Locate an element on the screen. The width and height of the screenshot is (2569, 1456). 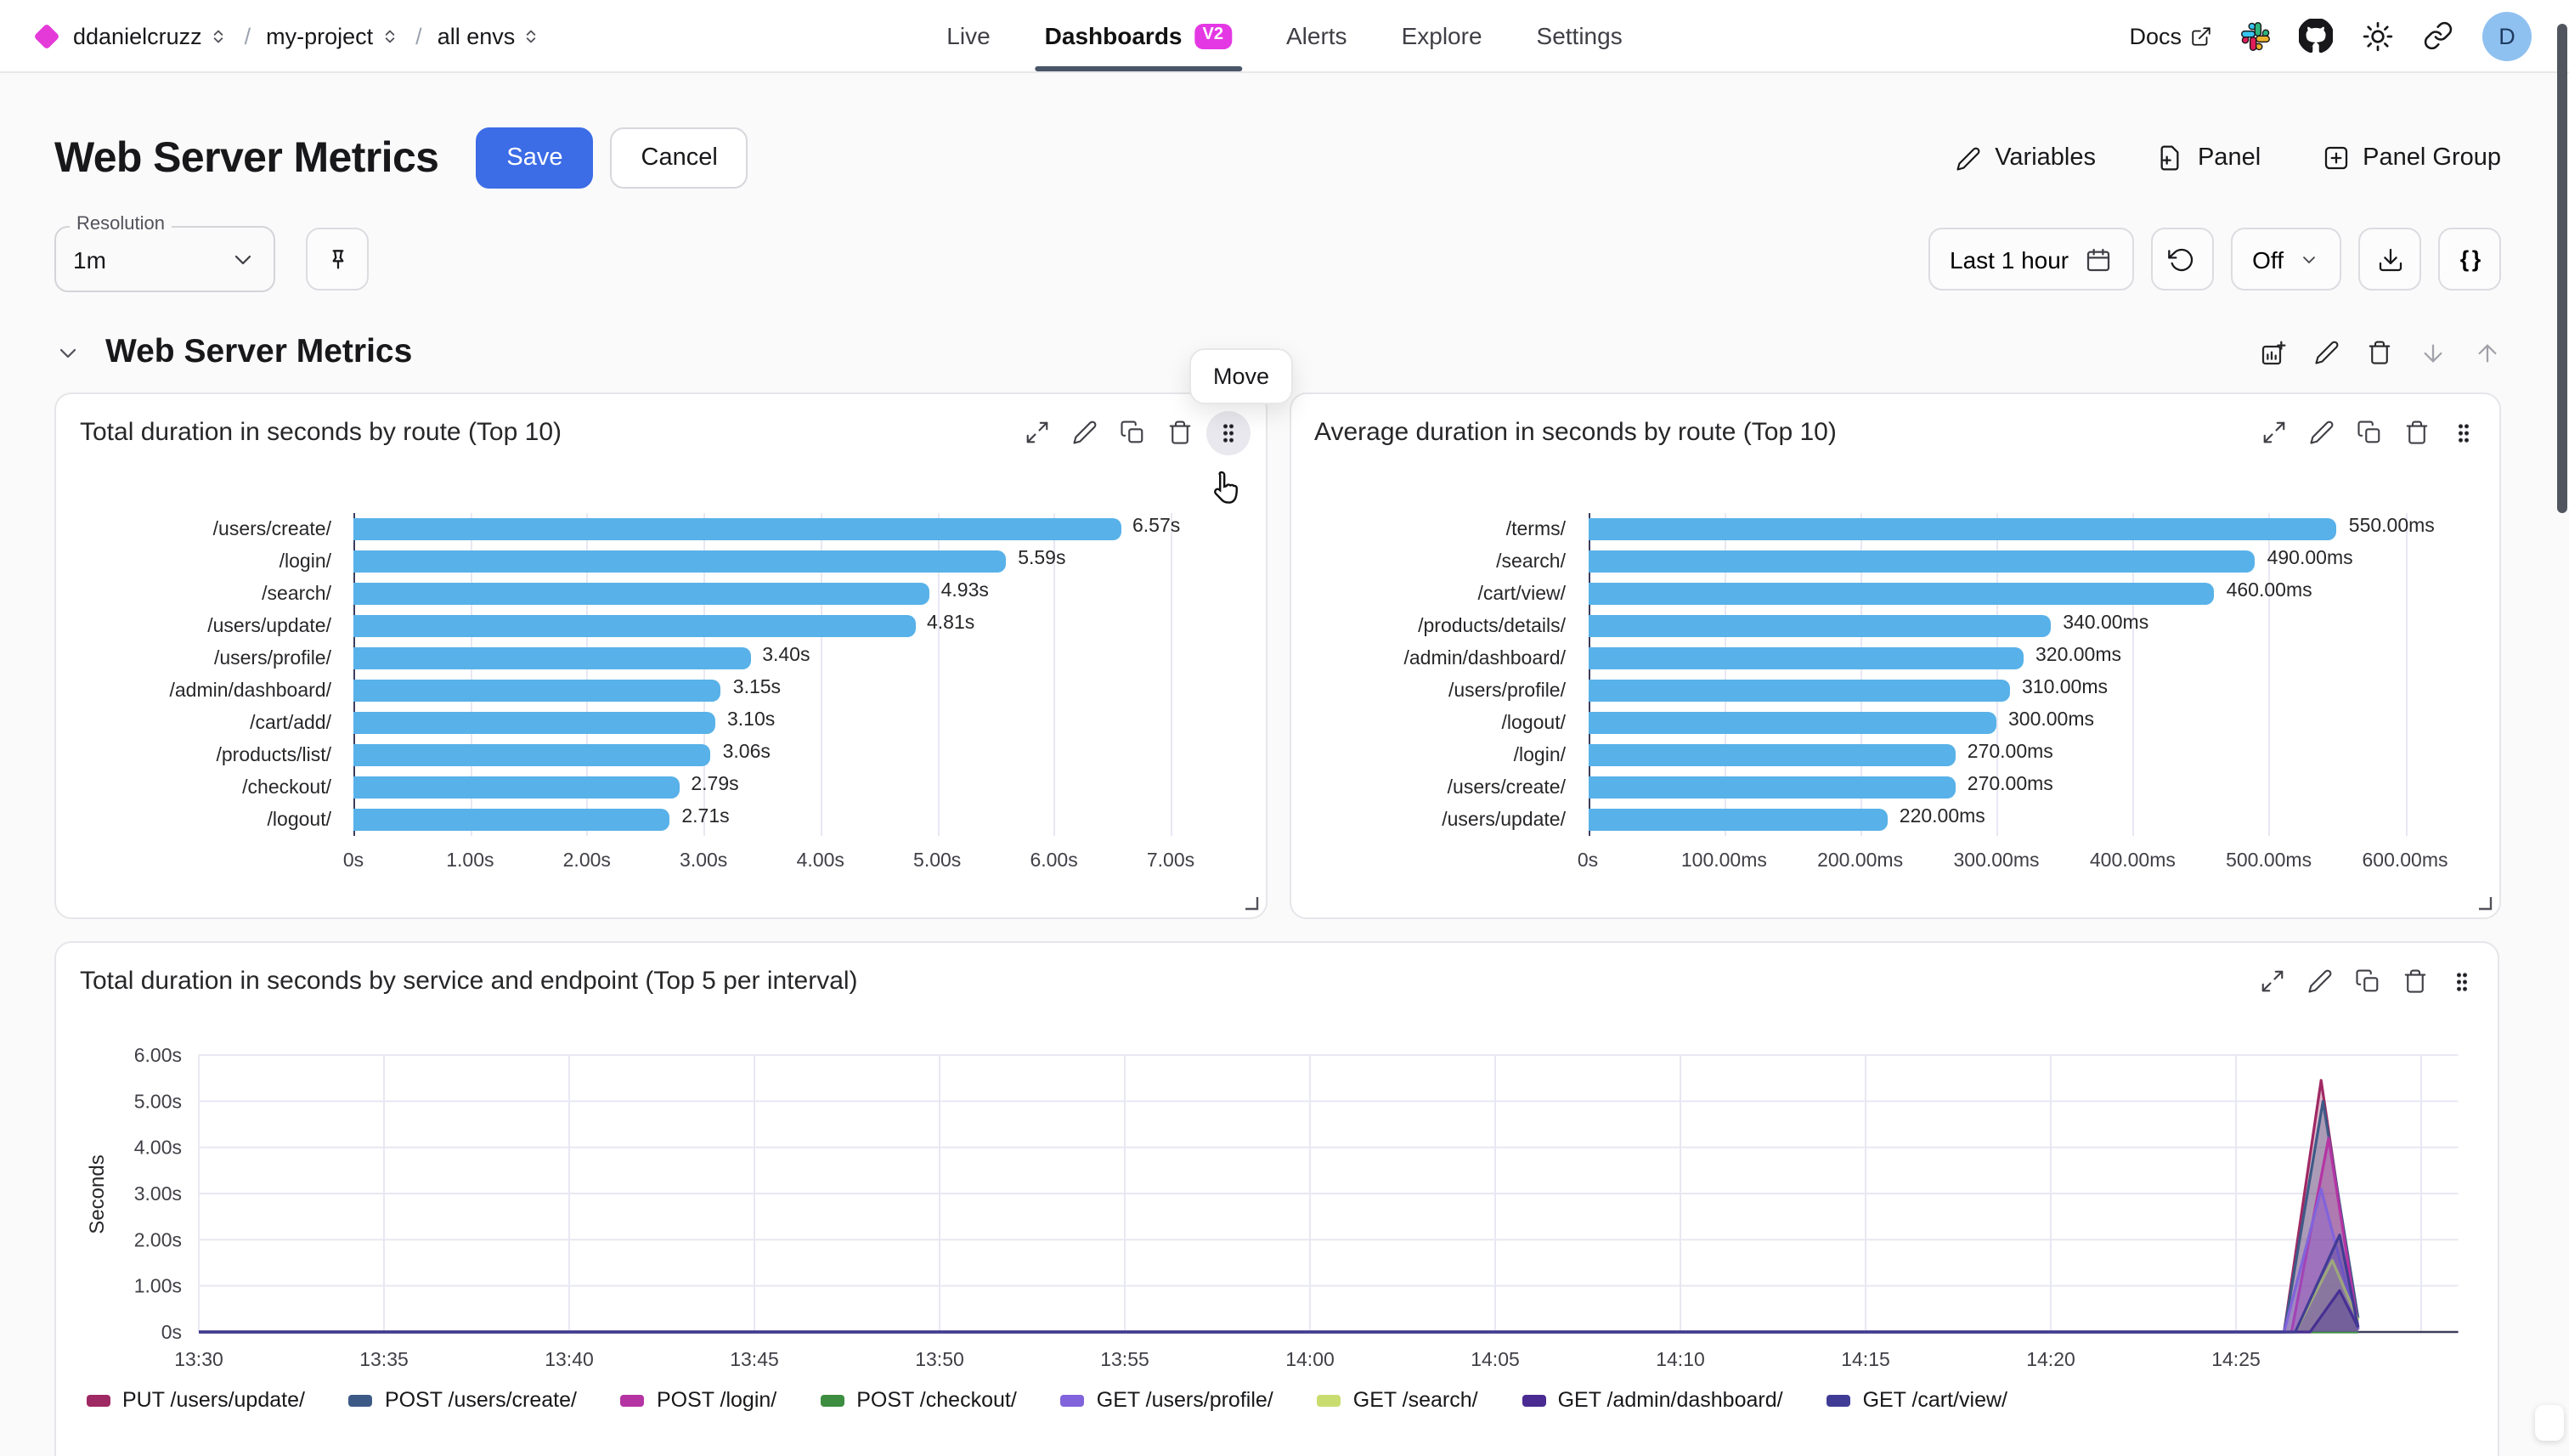
nav-tab-explore: Explore is located at coordinates (1442, 35).